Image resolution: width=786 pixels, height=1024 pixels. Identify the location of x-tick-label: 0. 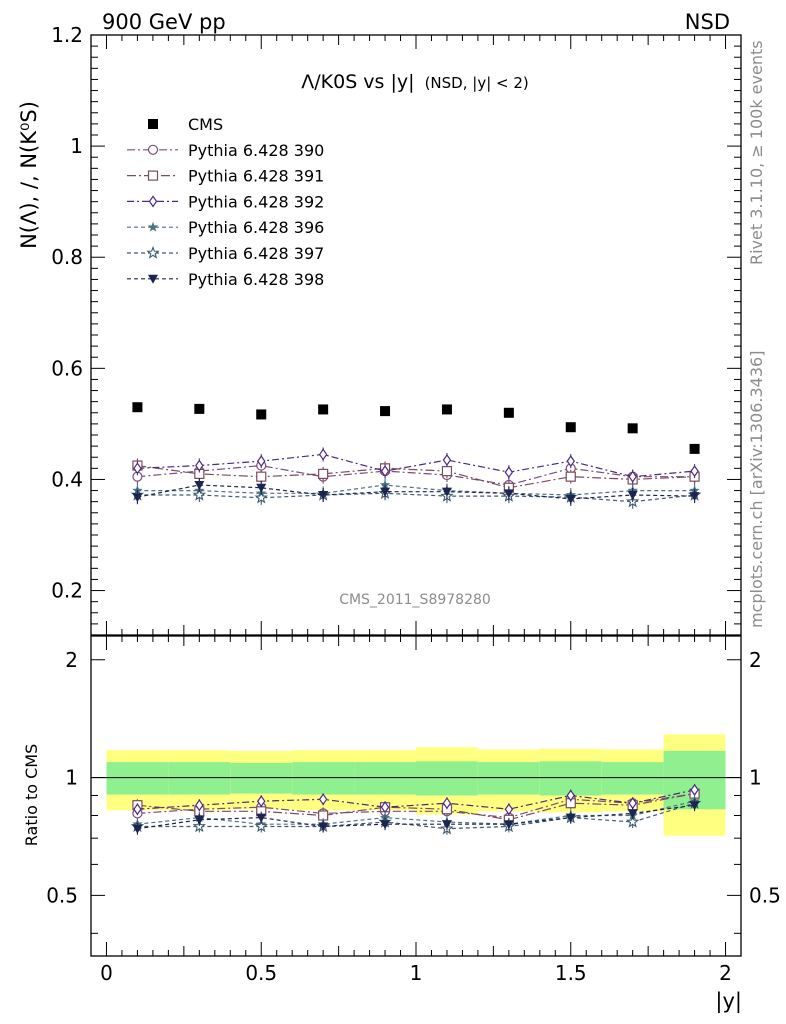
(106, 973).